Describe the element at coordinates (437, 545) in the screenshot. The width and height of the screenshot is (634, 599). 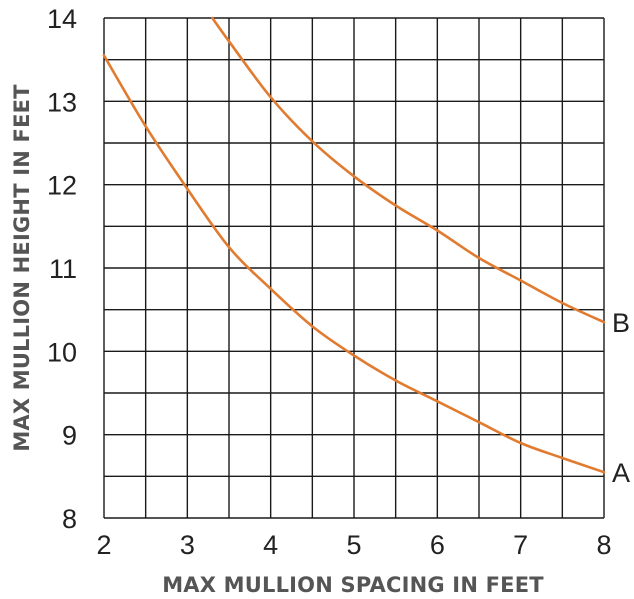
I see `x-tick-label: 6` at that location.